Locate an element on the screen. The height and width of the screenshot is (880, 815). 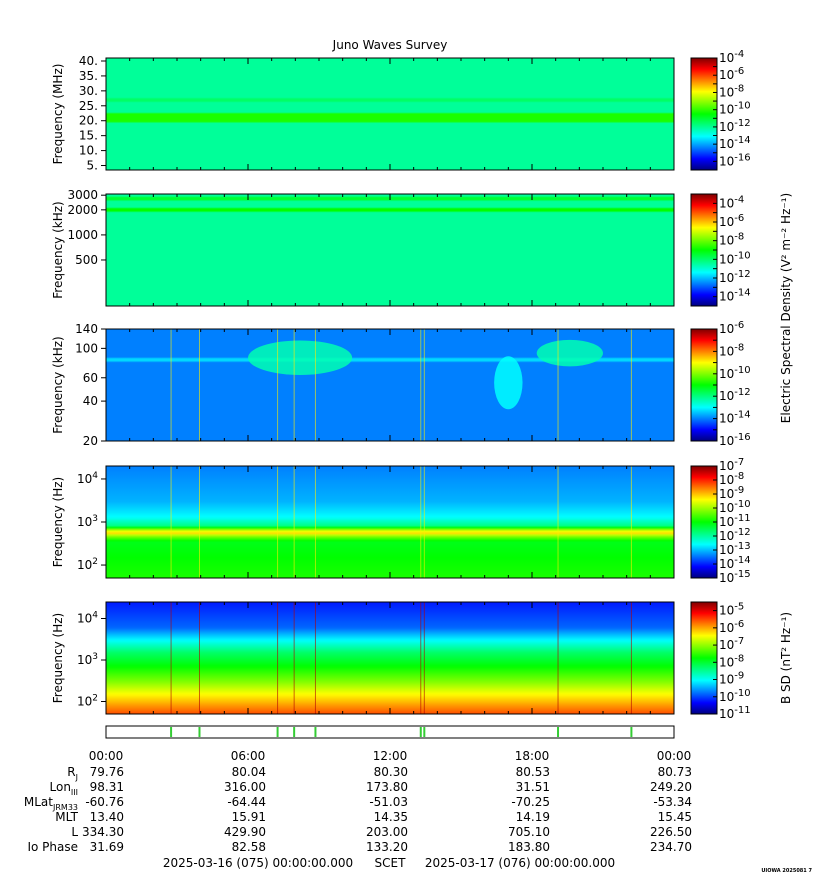
y-tick-label: 40 is located at coordinates (90, 401).